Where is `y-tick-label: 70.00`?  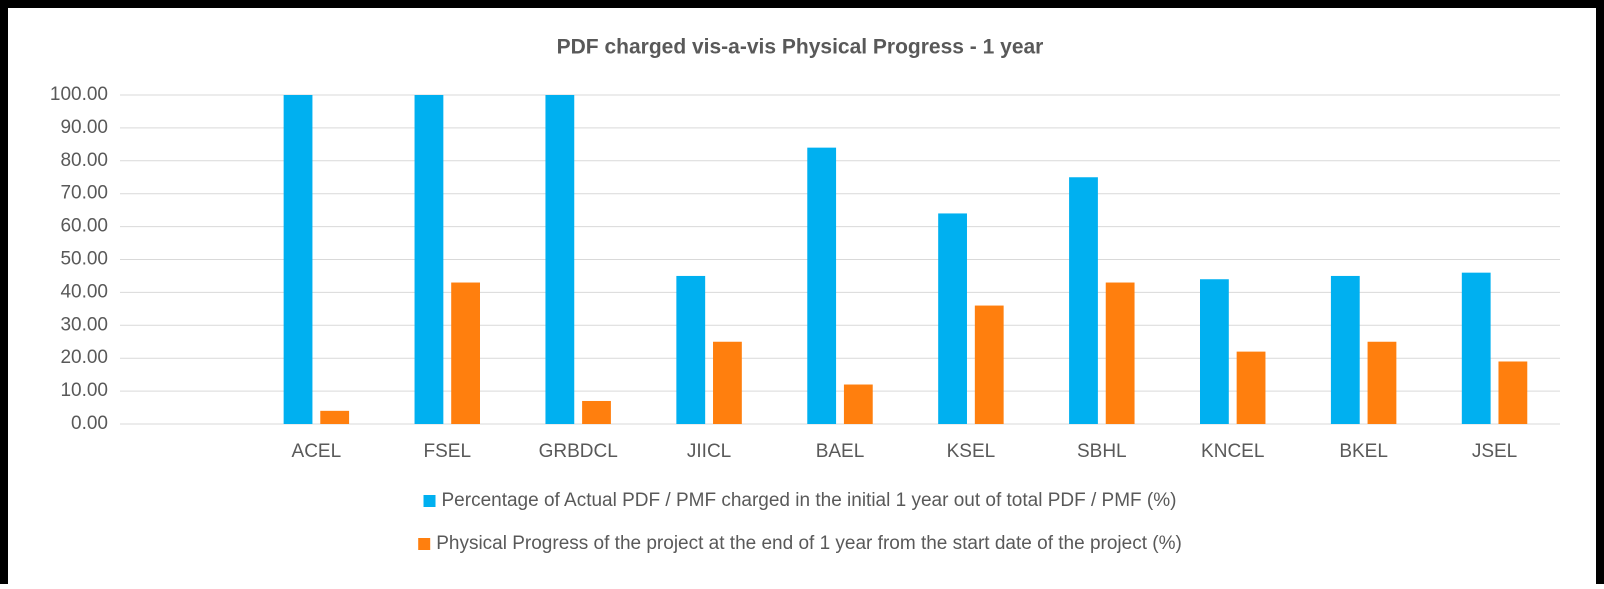
y-tick-label: 70.00 is located at coordinates (84, 193).